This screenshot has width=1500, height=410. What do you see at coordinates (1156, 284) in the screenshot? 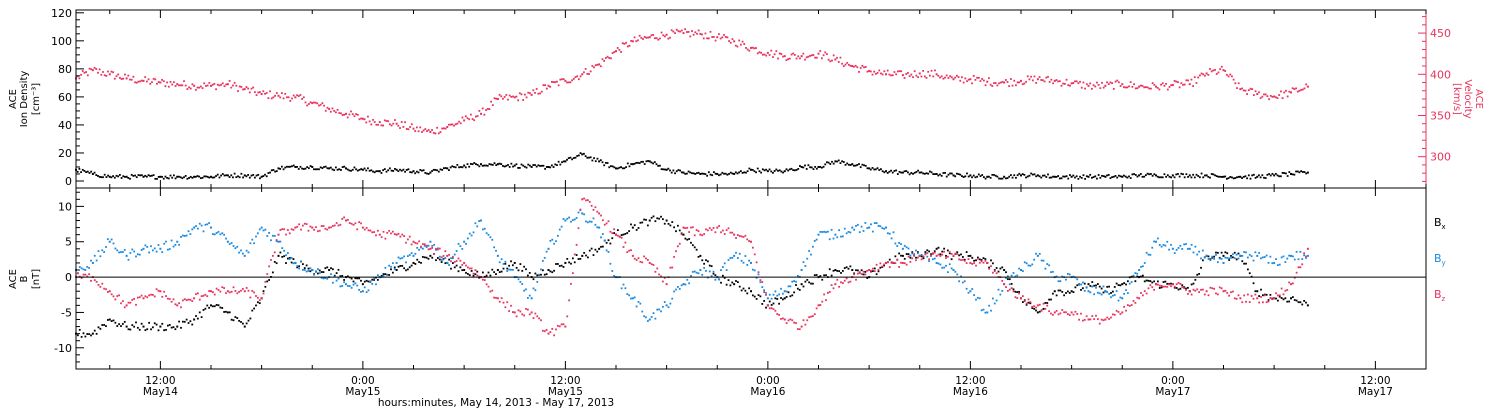
I see `bz-series-point` at bounding box center [1156, 284].